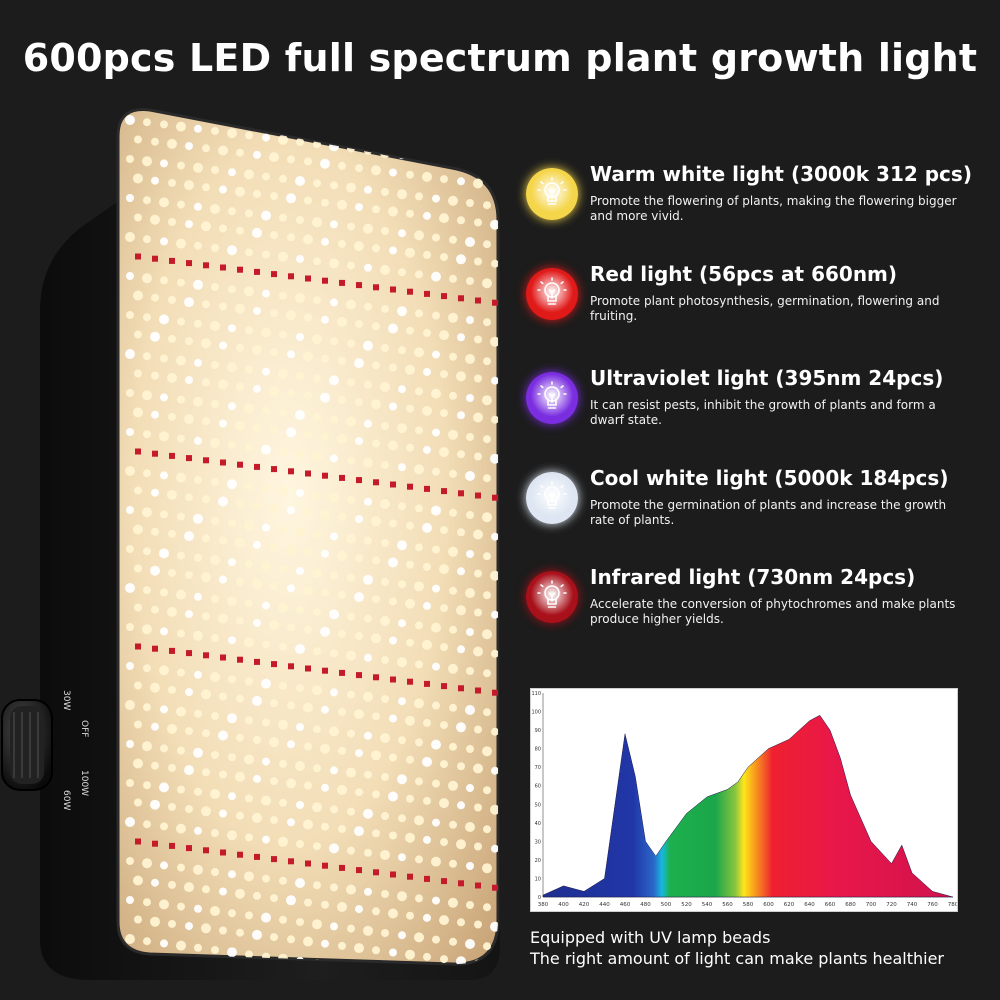 Image resolution: width=1000 pixels, height=1000 pixels. Describe the element at coordinates (552, 398) in the screenshot. I see `ultraviolet-bulb-icon` at that location.